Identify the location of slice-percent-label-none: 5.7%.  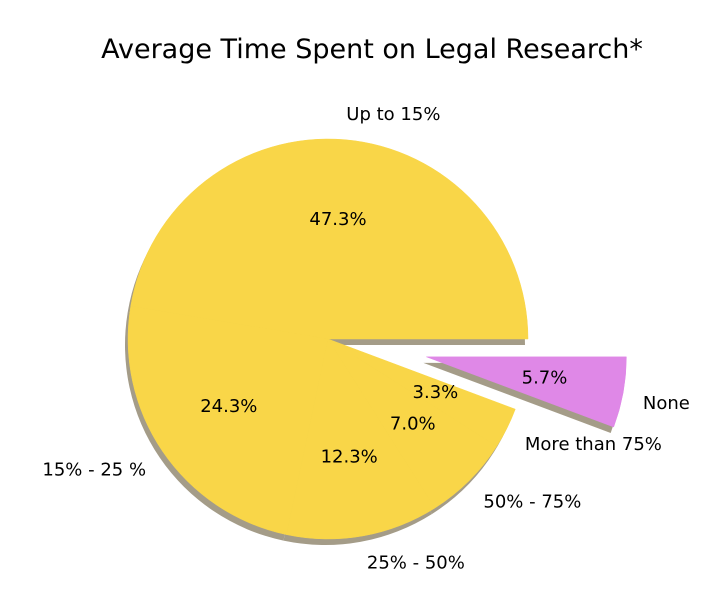
(545, 378).